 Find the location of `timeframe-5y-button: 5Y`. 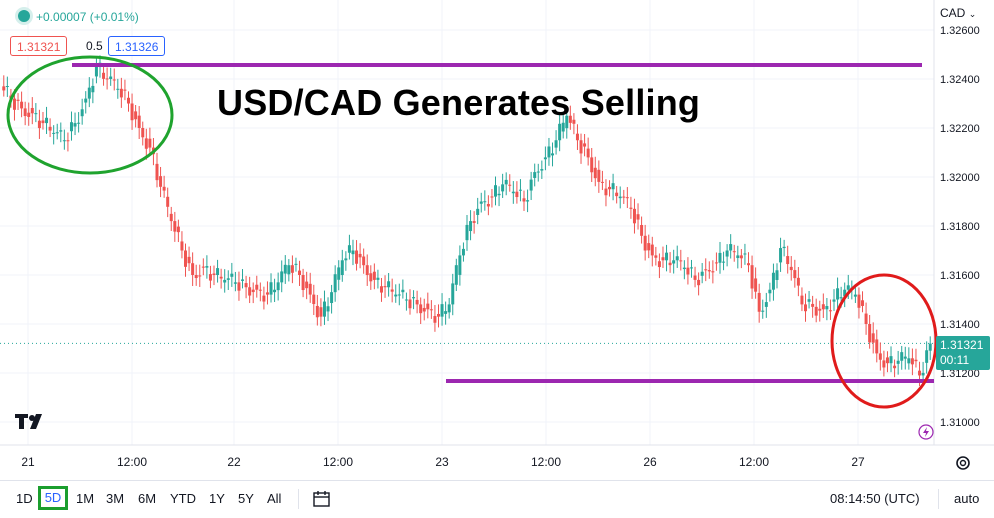

timeframe-5y-button: 5Y is located at coordinates (246, 498).